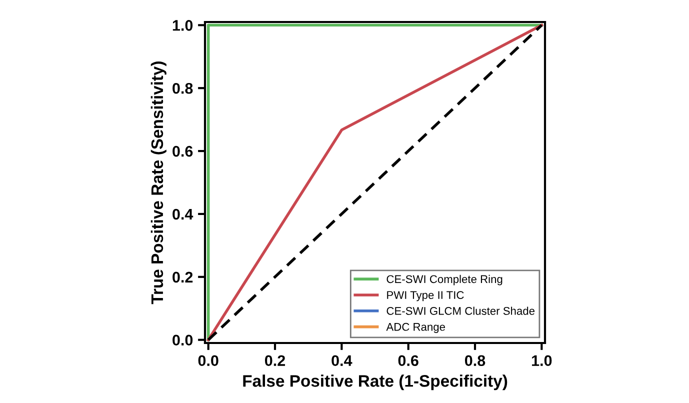 The image size is (689, 403). What do you see at coordinates (275, 360) in the screenshot?
I see `x-tick-label: 0.2` at bounding box center [275, 360].